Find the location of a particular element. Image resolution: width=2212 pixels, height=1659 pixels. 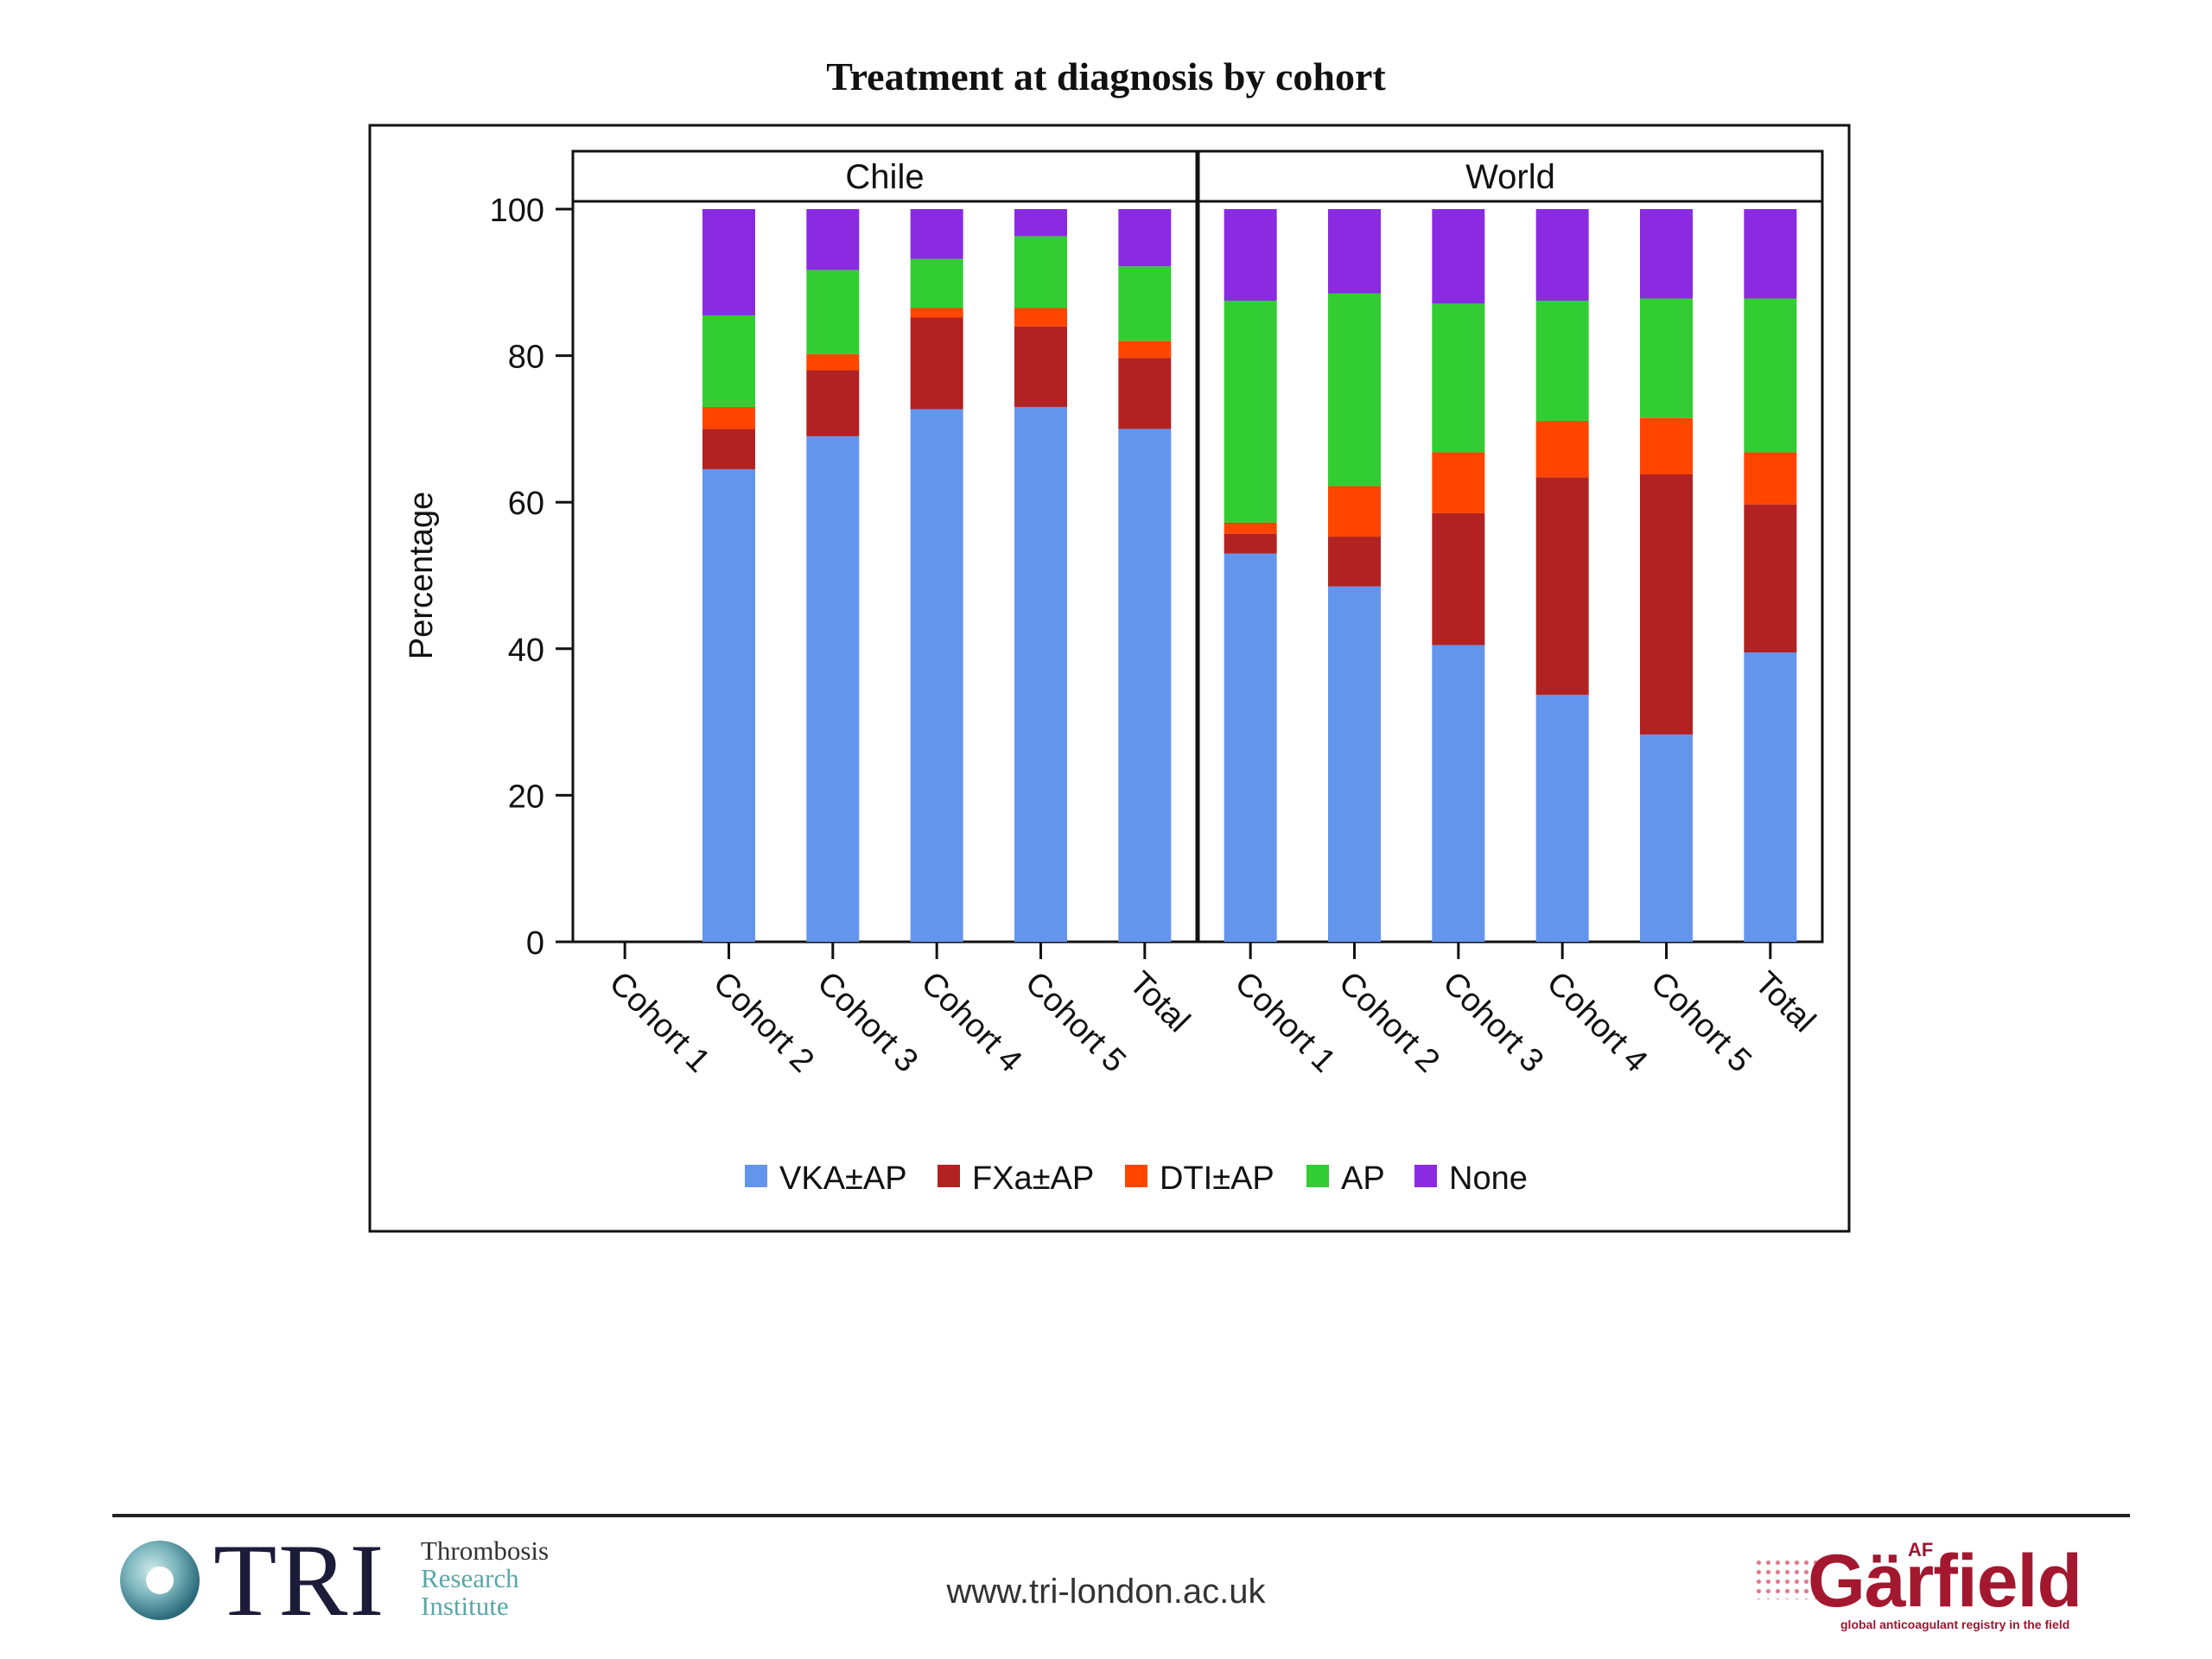

y-tick-label: 100 is located at coordinates (517, 211).